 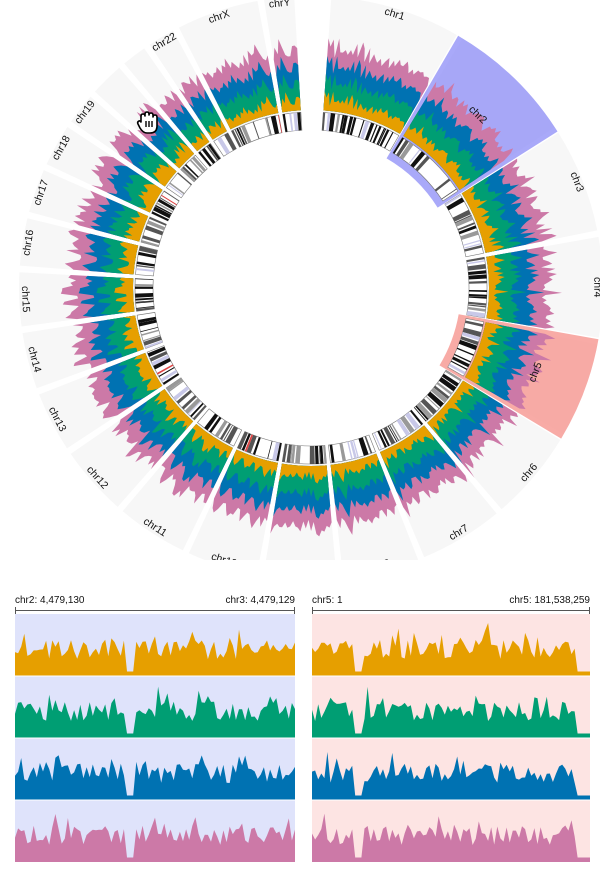 What do you see at coordinates (25, 299) in the screenshot?
I see `chromosome-label: chr15` at bounding box center [25, 299].